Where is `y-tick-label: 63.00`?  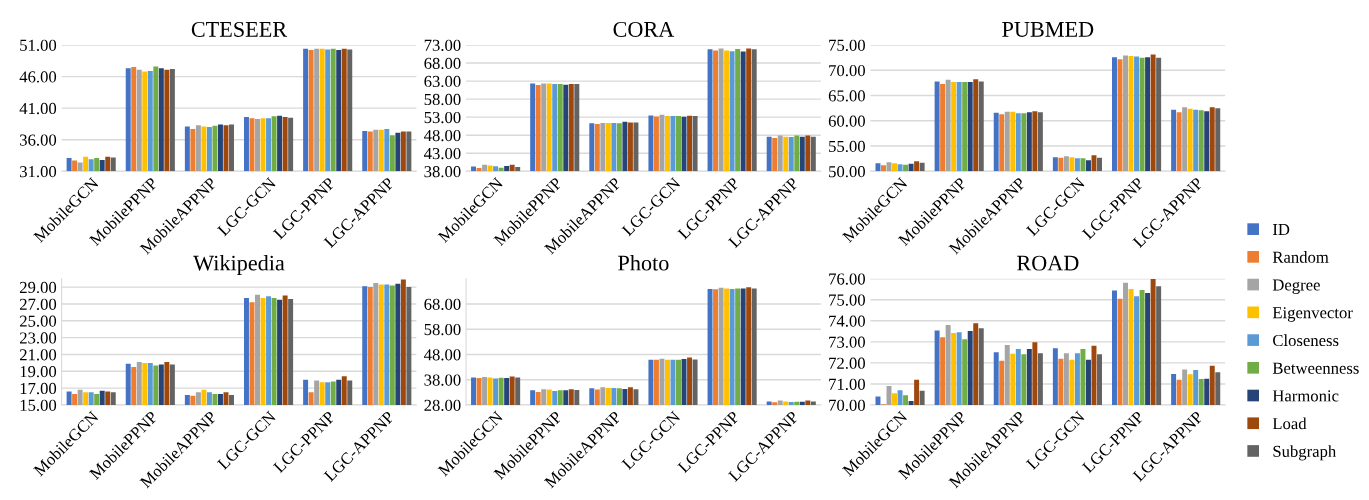
y-tick-label: 63.00 is located at coordinates (442, 81).